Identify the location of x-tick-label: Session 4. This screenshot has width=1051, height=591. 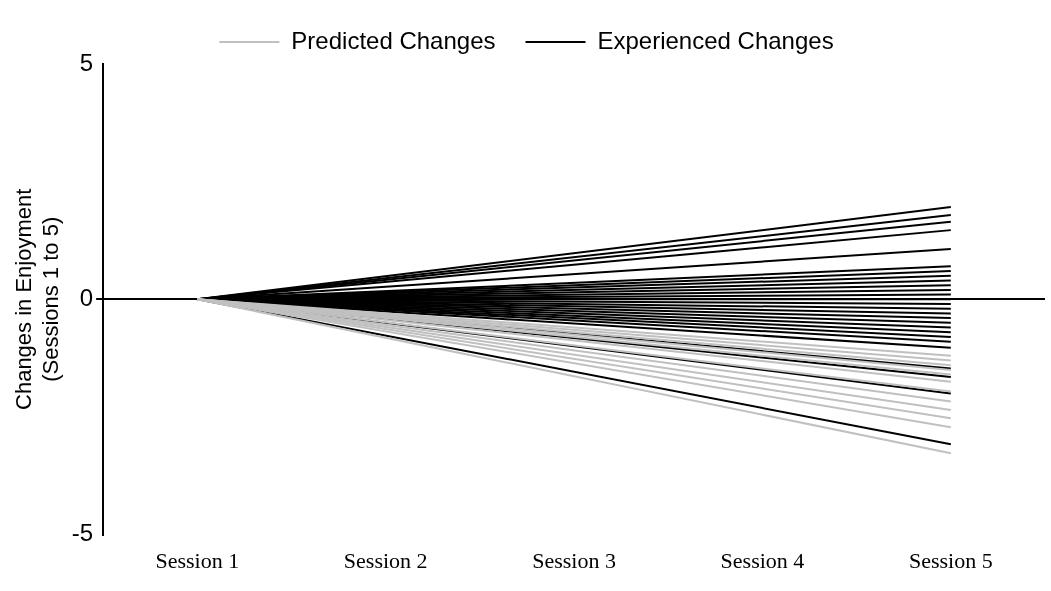
(762, 560).